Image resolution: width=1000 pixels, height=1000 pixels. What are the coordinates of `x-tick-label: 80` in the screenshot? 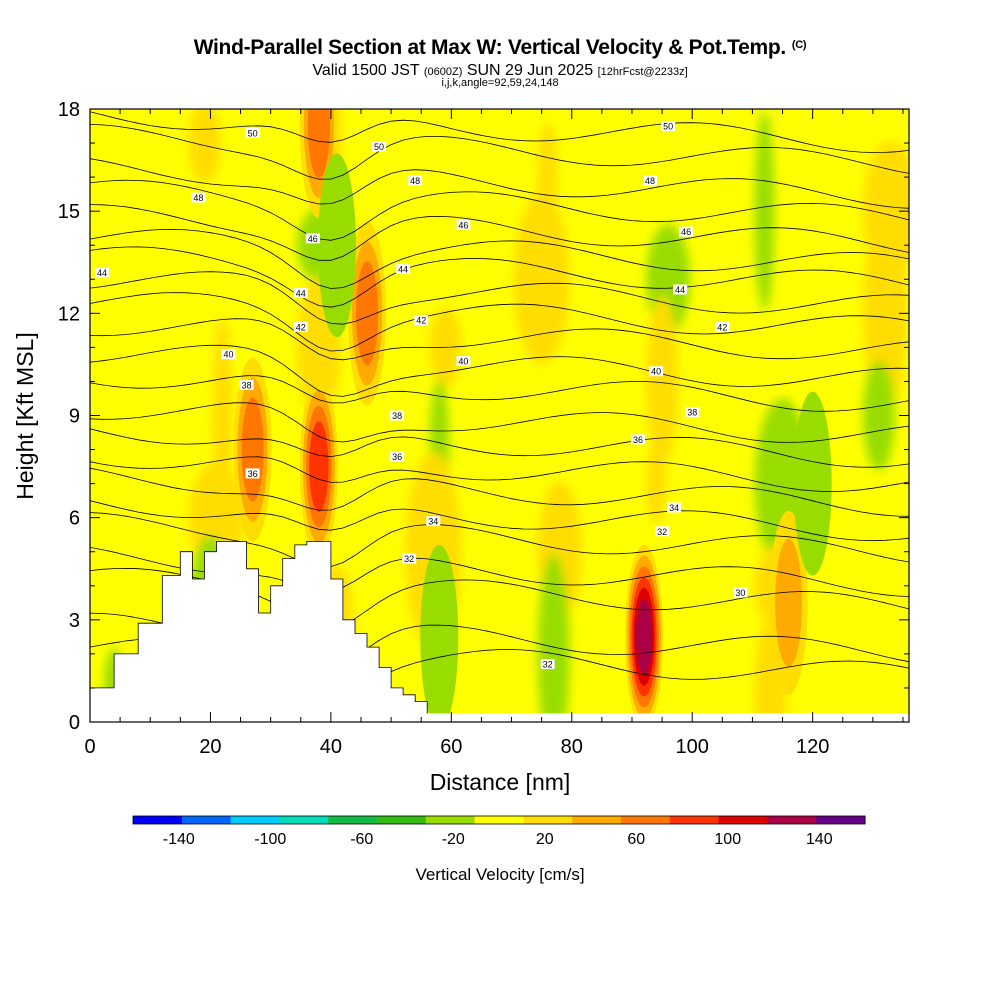 It's located at (572, 747).